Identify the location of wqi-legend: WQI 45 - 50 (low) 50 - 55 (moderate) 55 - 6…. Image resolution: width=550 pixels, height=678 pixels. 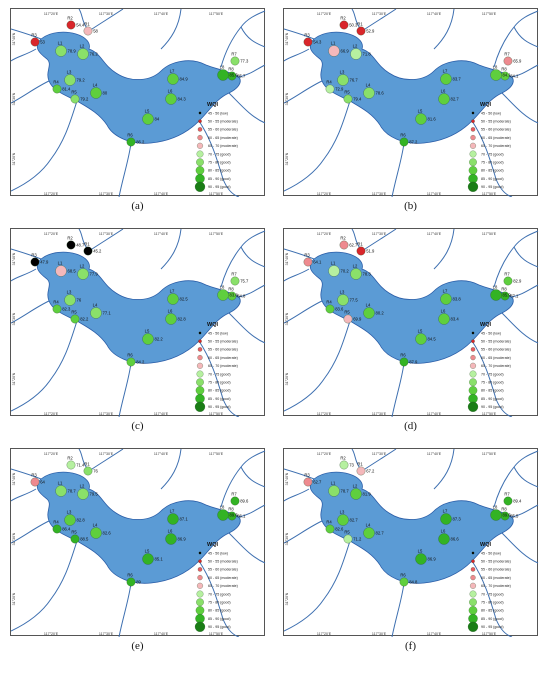
(216, 367).